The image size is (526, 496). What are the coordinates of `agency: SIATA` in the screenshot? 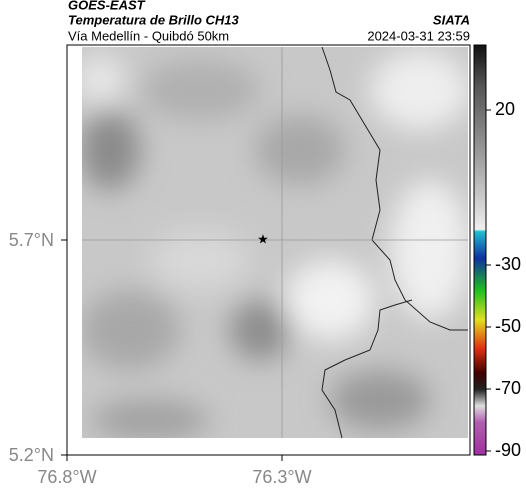 It's located at (451, 19).